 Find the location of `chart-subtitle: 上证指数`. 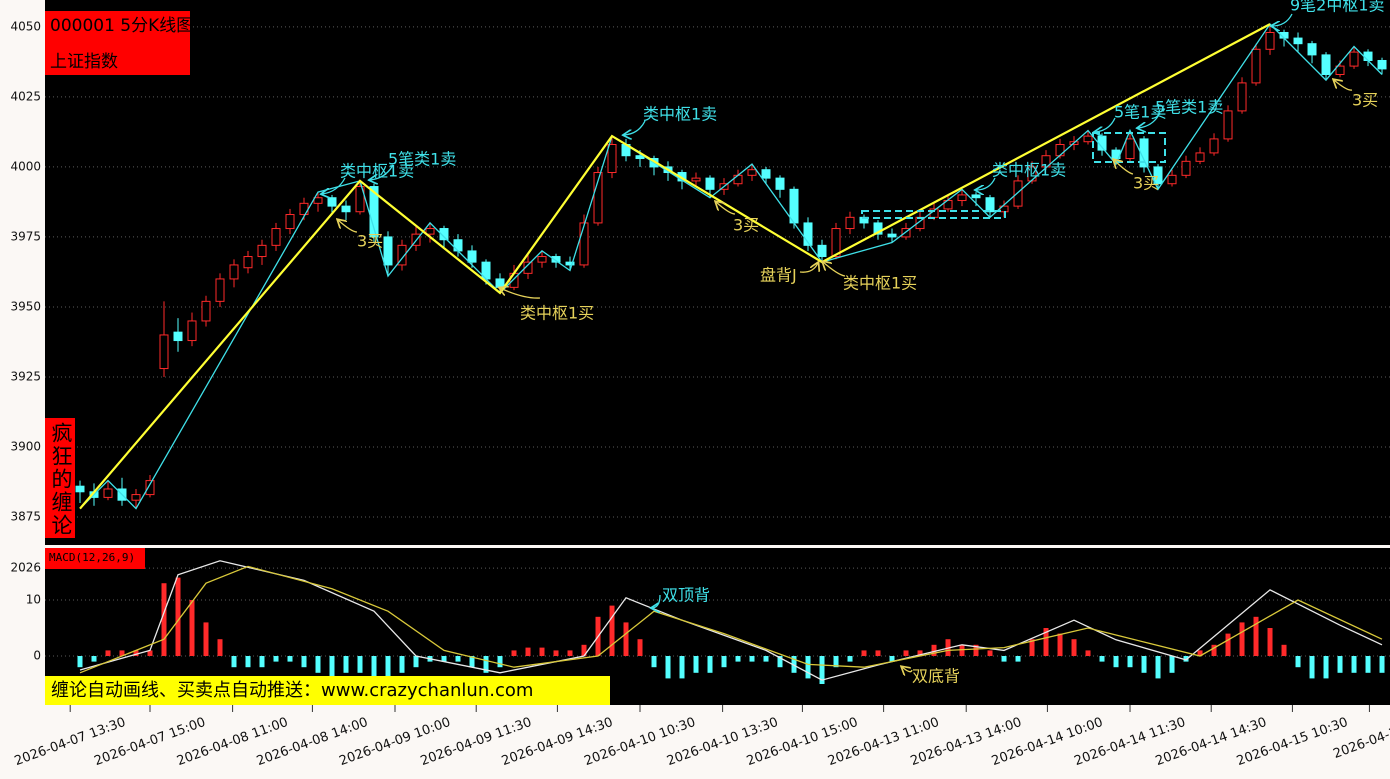

chart-subtitle: 上证指数 is located at coordinates (84, 62).